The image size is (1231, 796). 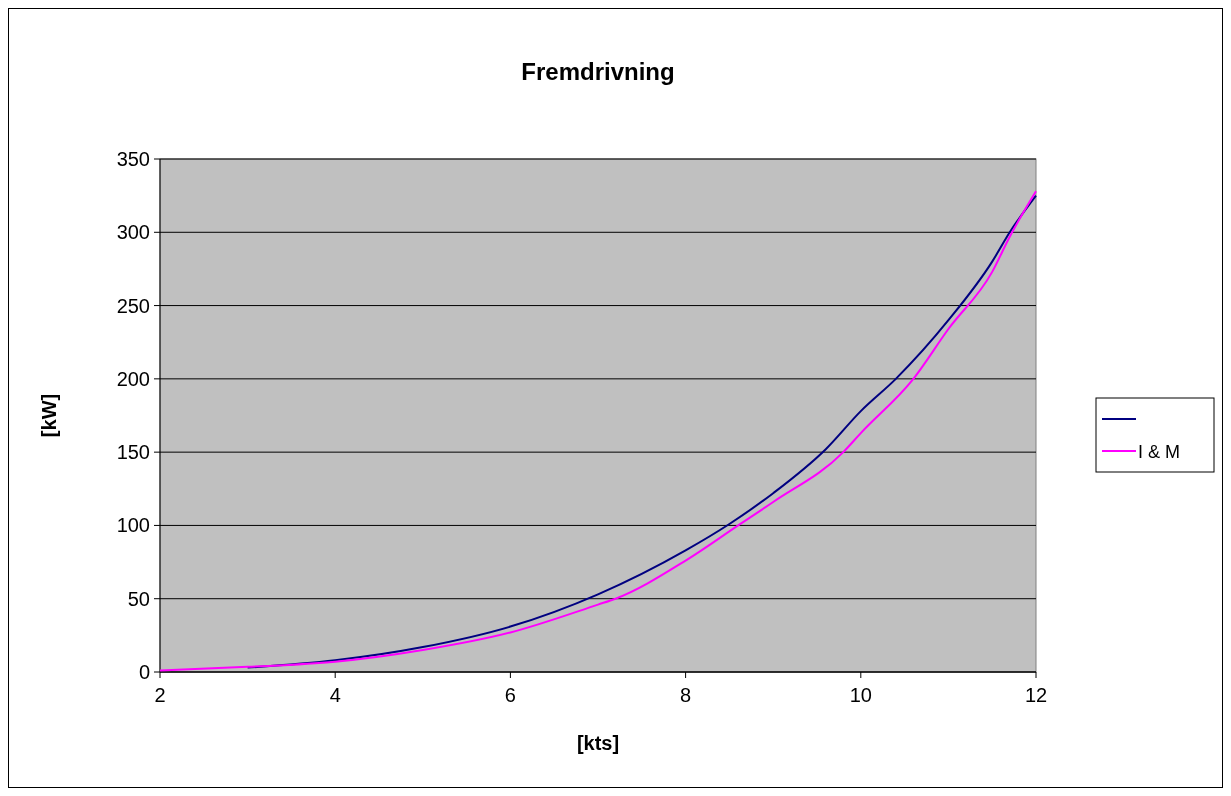 I want to click on y-tick-label: 0, so click(x=144, y=672).